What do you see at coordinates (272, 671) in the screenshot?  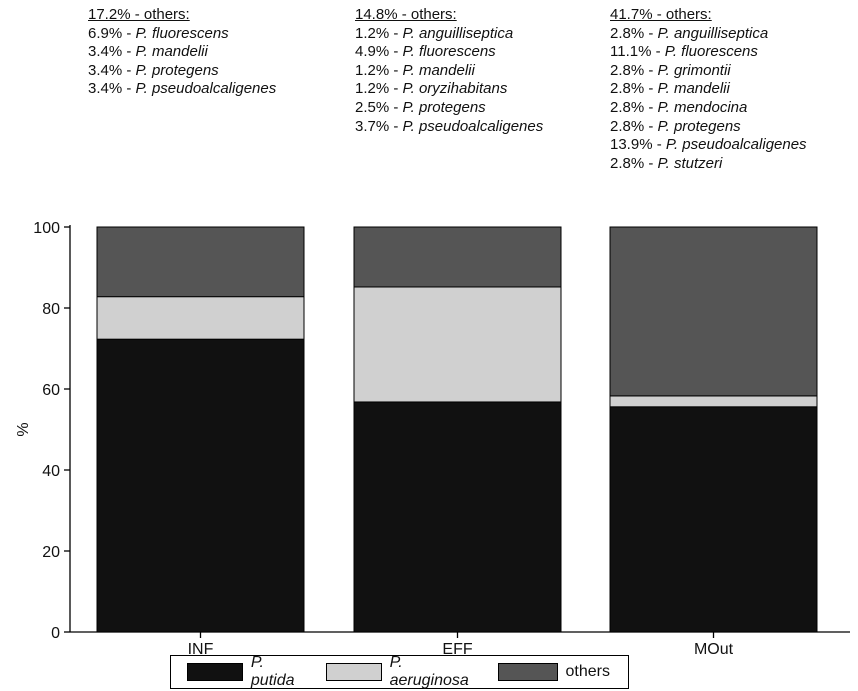 I see `legend-label-p-putida: P. putida` at bounding box center [272, 671].